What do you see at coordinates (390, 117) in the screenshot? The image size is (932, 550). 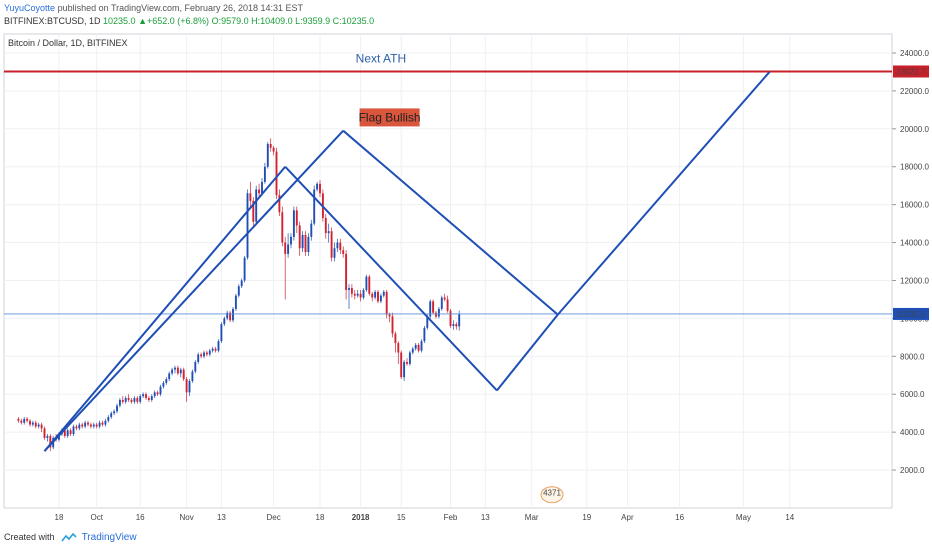 I see `flag-bullish-label: Flag Bullish` at bounding box center [390, 117].